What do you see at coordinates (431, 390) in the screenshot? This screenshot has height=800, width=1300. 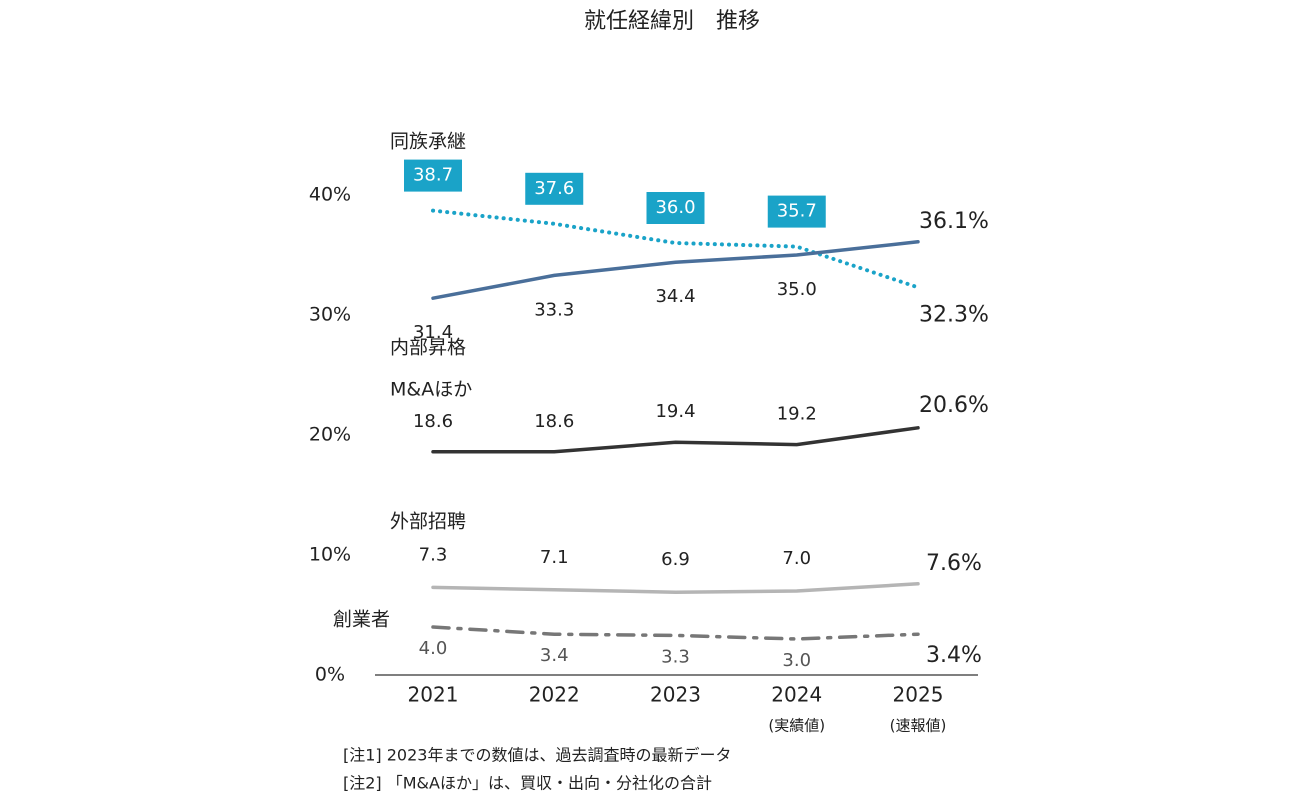 I see `series-name: M&Aほか` at bounding box center [431, 390].